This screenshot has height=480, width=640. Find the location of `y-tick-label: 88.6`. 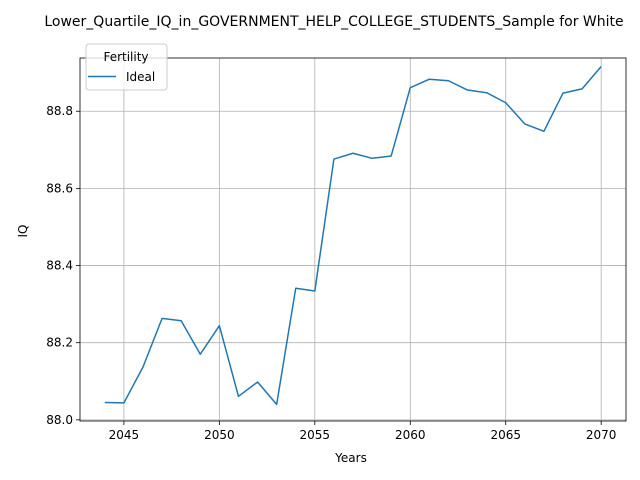

y-tick-label: 88.6 is located at coordinates (59, 188).